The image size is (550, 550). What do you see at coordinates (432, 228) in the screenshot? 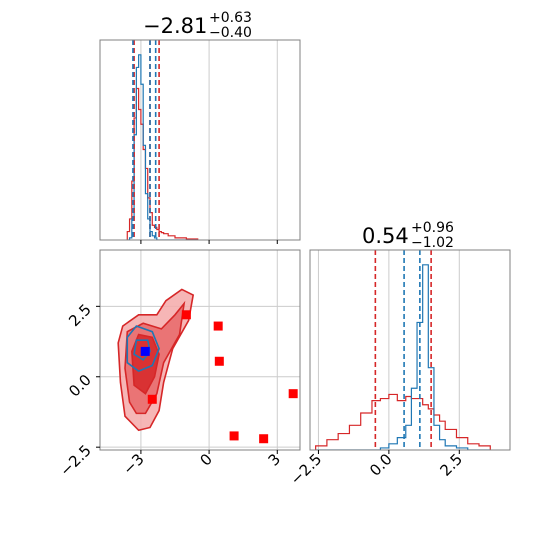
I see `panel-bottom-right-title-sup: +0.96` at bounding box center [432, 228].